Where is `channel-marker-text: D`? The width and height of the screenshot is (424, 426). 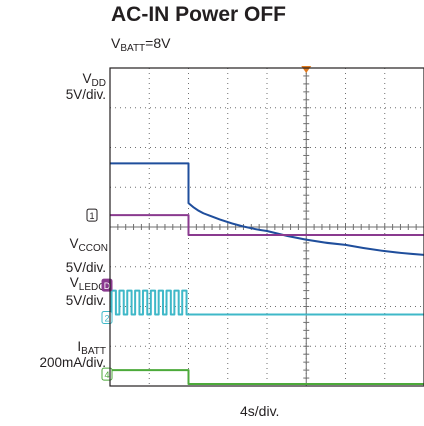 channel-marker-text: D is located at coordinates (107, 286).